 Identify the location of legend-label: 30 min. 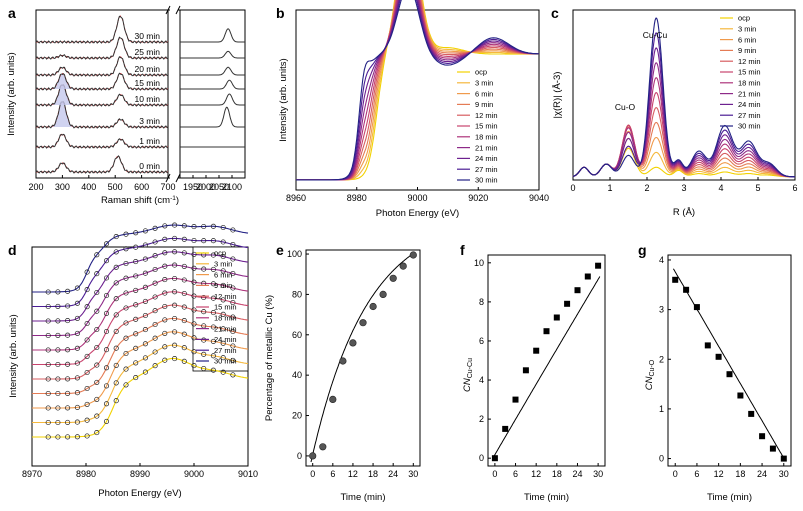
(486, 180).